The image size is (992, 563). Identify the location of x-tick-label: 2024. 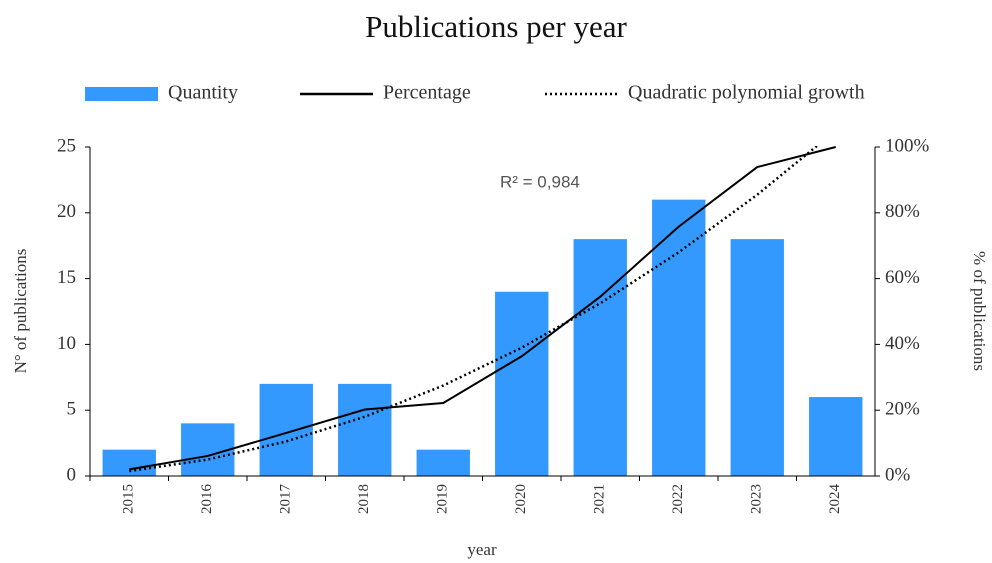
(835, 499).